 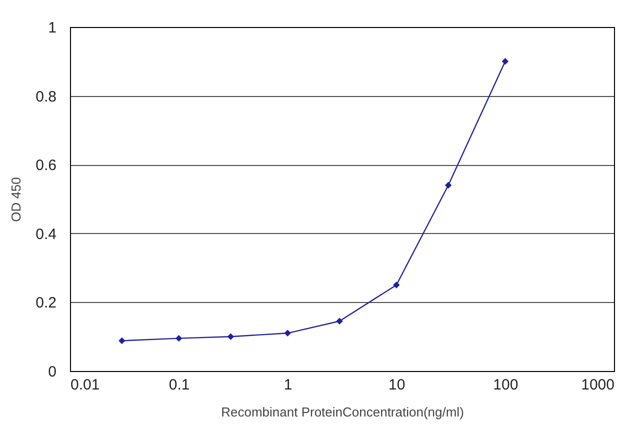 What do you see at coordinates (16, 199) in the screenshot?
I see `y-axis-title: OD 450` at bounding box center [16, 199].